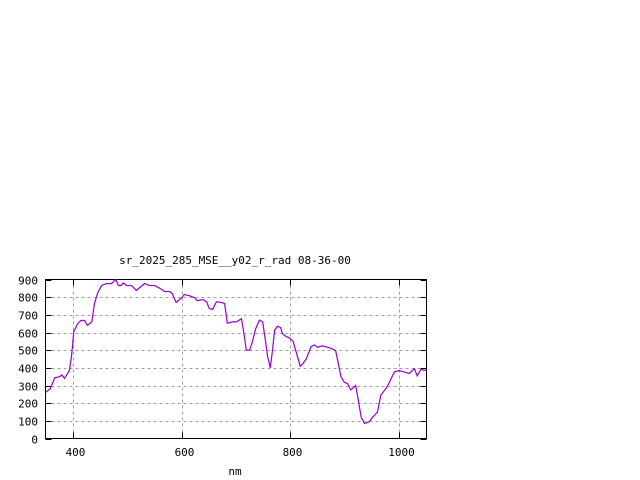 The height and width of the screenshot is (480, 640). Describe the element at coordinates (293, 452) in the screenshot. I see `x-tick-label: 800` at that location.